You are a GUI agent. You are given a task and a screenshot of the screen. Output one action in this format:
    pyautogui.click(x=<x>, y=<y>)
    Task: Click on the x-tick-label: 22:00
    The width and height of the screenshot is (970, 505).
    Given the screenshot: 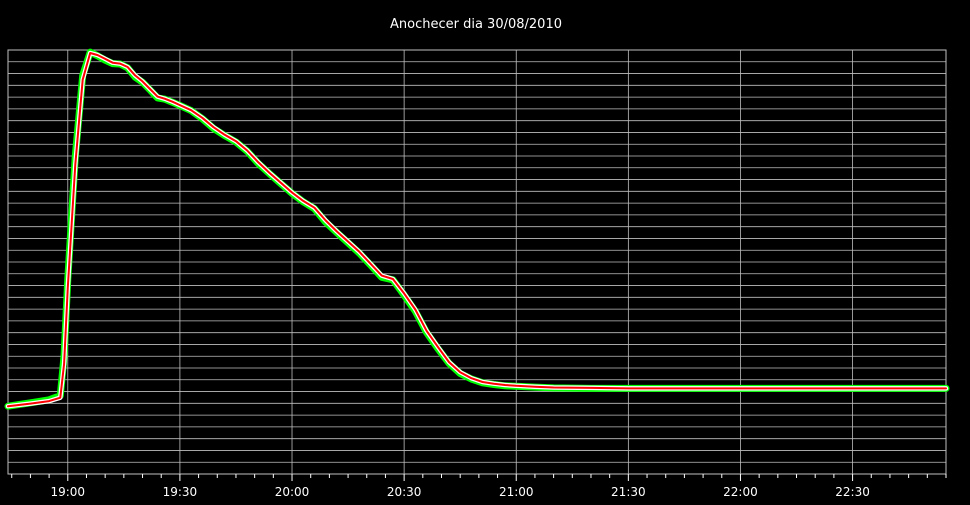 What is the action you would take?
    pyautogui.click(x=740, y=492)
    